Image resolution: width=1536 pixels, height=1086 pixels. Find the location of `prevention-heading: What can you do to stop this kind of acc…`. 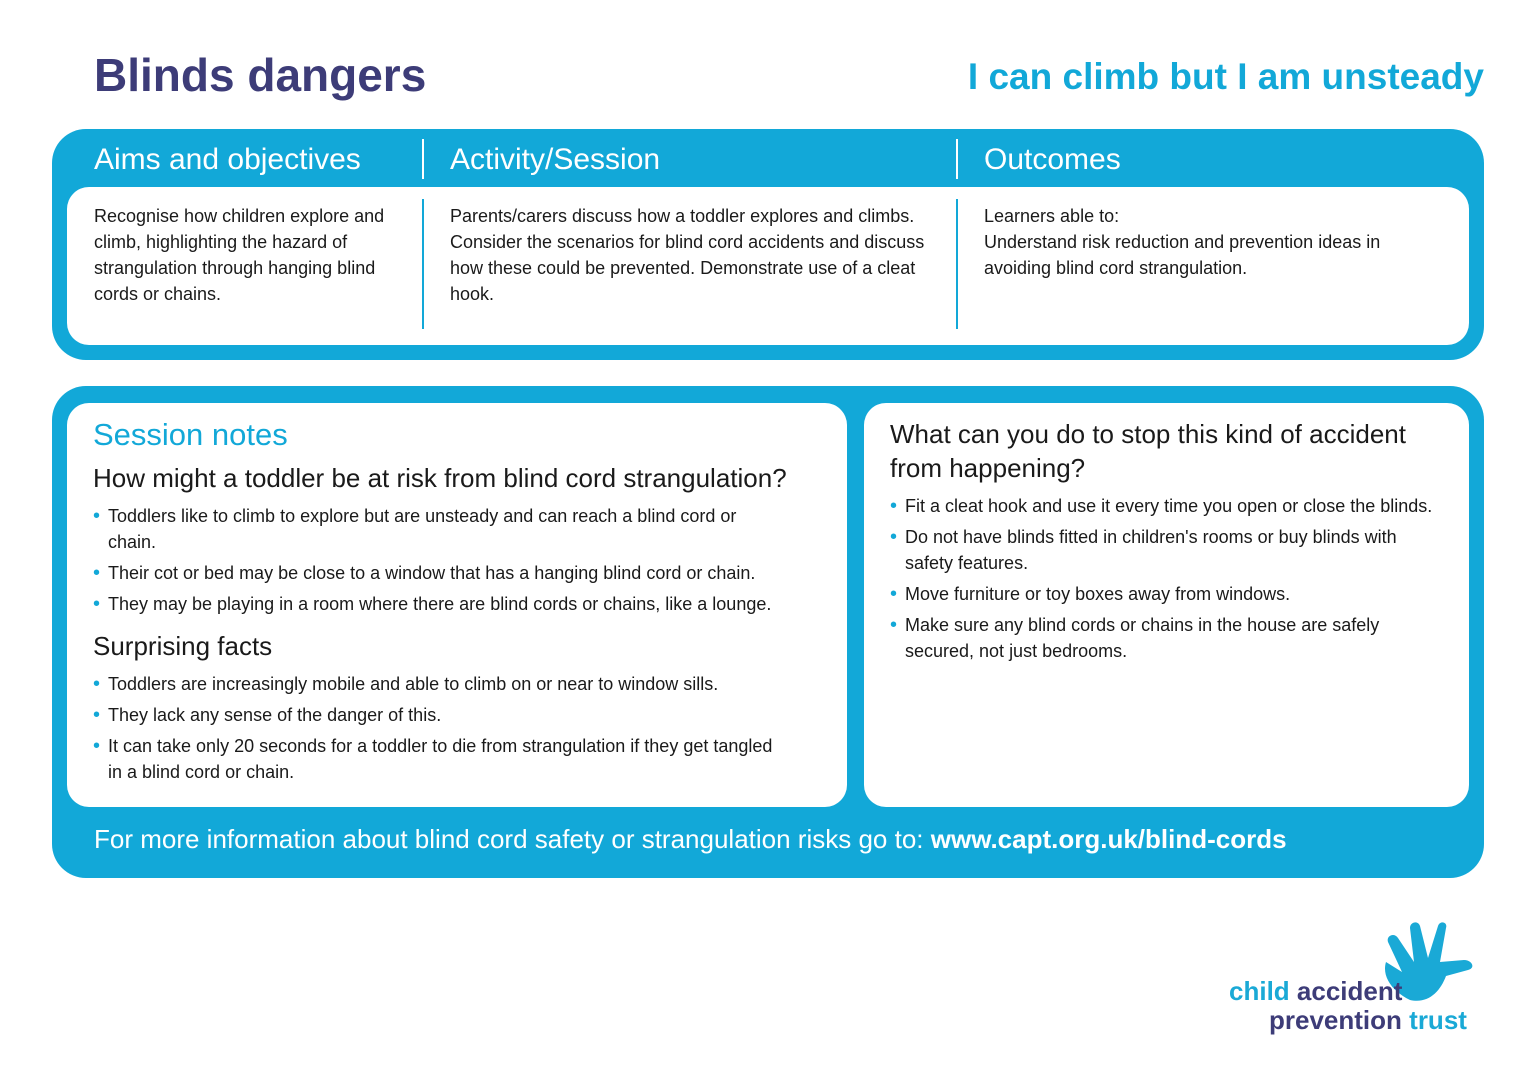

prevention-heading: What can you do to stop this kind of acc… is located at coordinates (1148, 451).